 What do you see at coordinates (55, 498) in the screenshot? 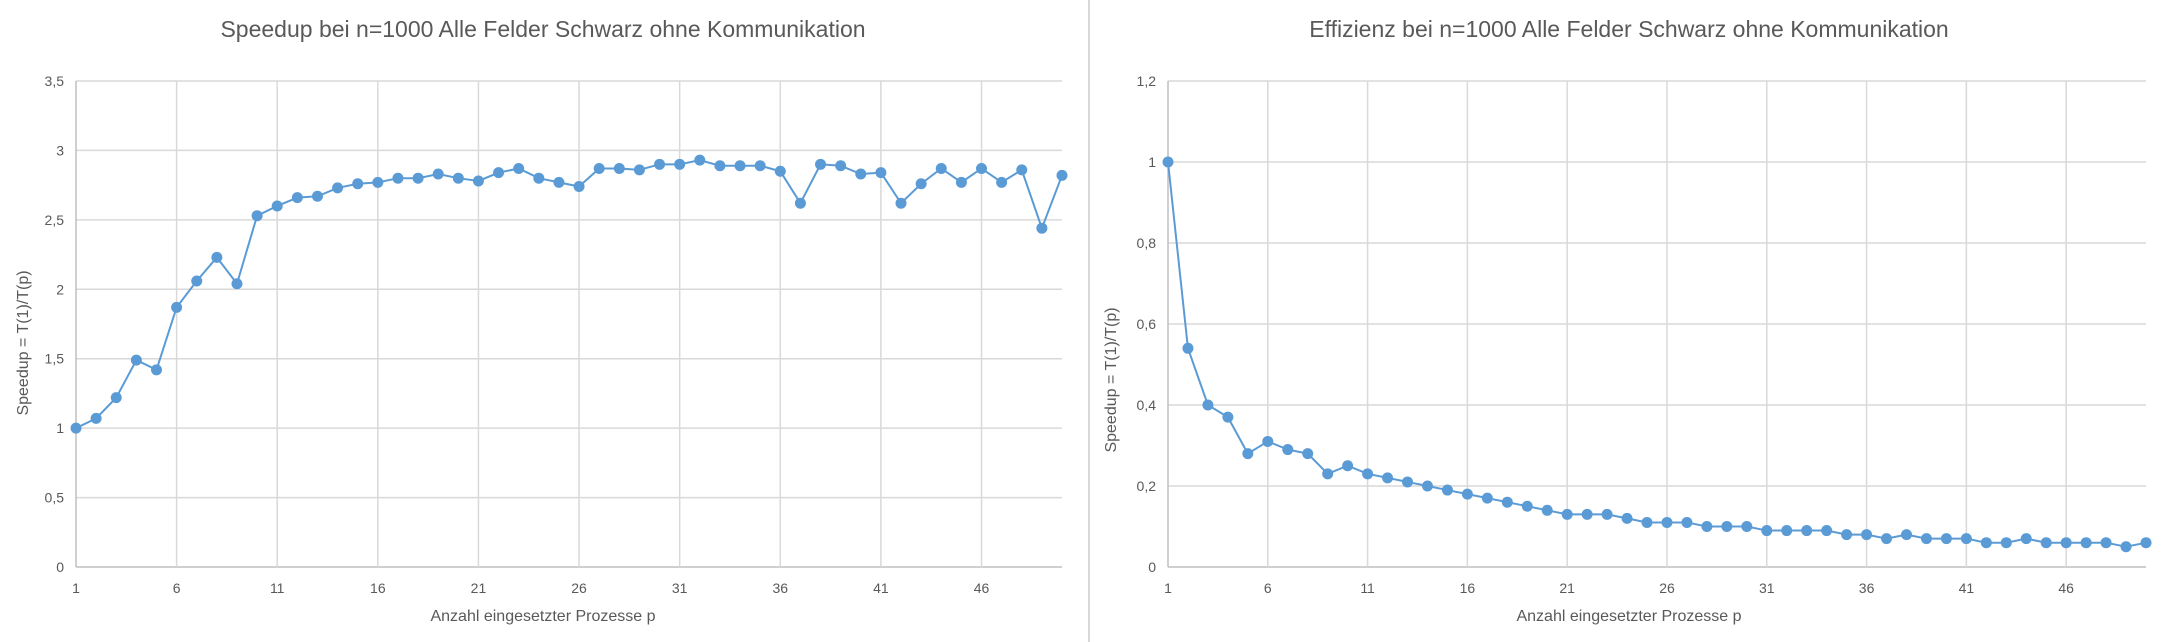
I see `y-tick-label: 0,5` at bounding box center [55, 498].